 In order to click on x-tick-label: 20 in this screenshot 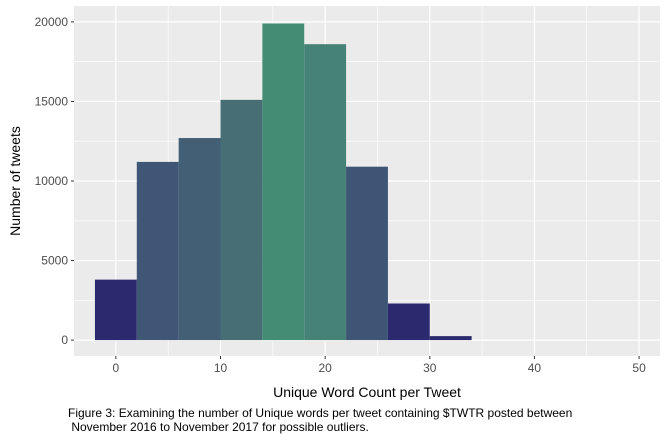, I will do `click(325, 368)`.